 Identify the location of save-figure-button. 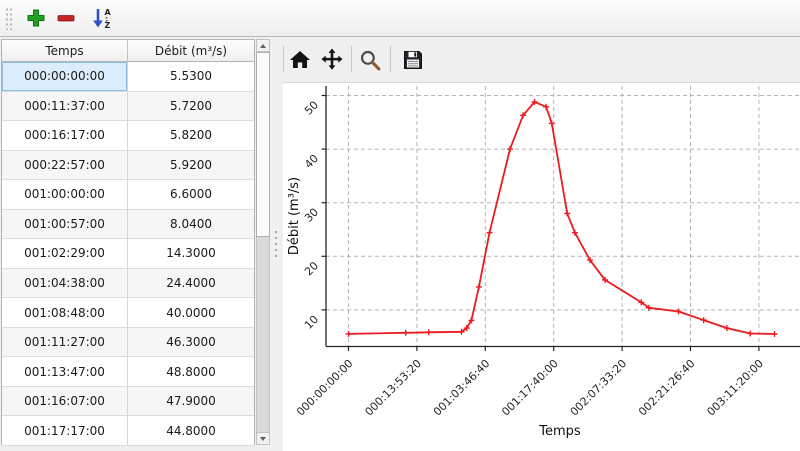
(413, 60).